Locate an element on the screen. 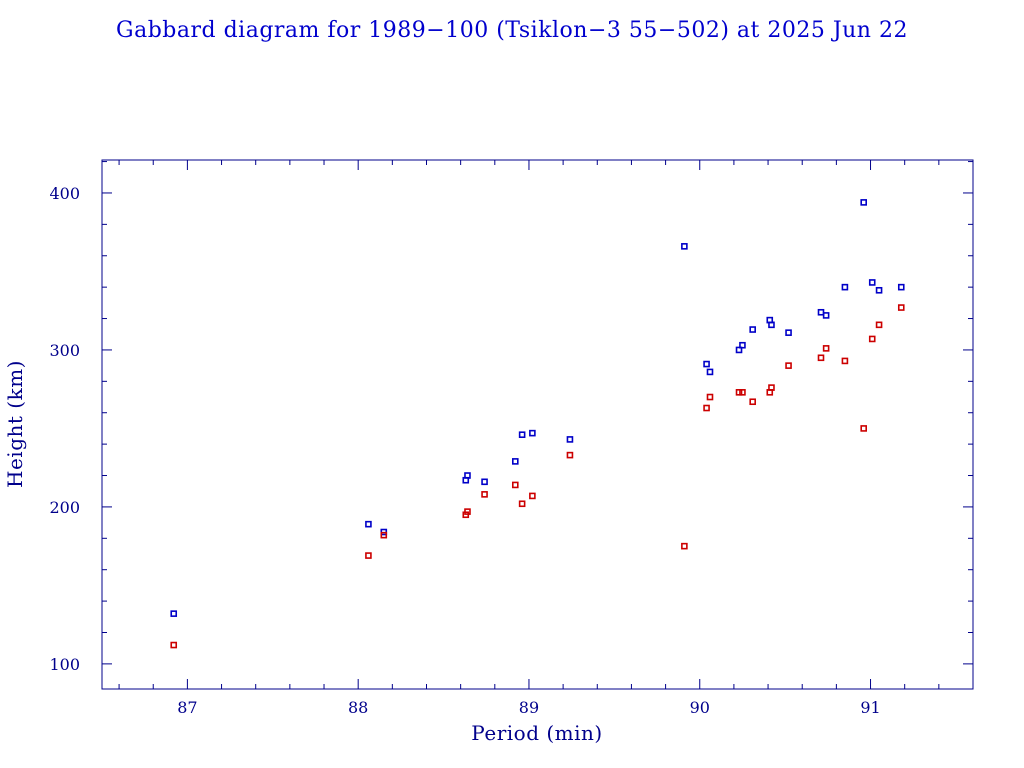 This screenshot has width=1024, height=768. y-tick-label: 400 is located at coordinates (64, 193).